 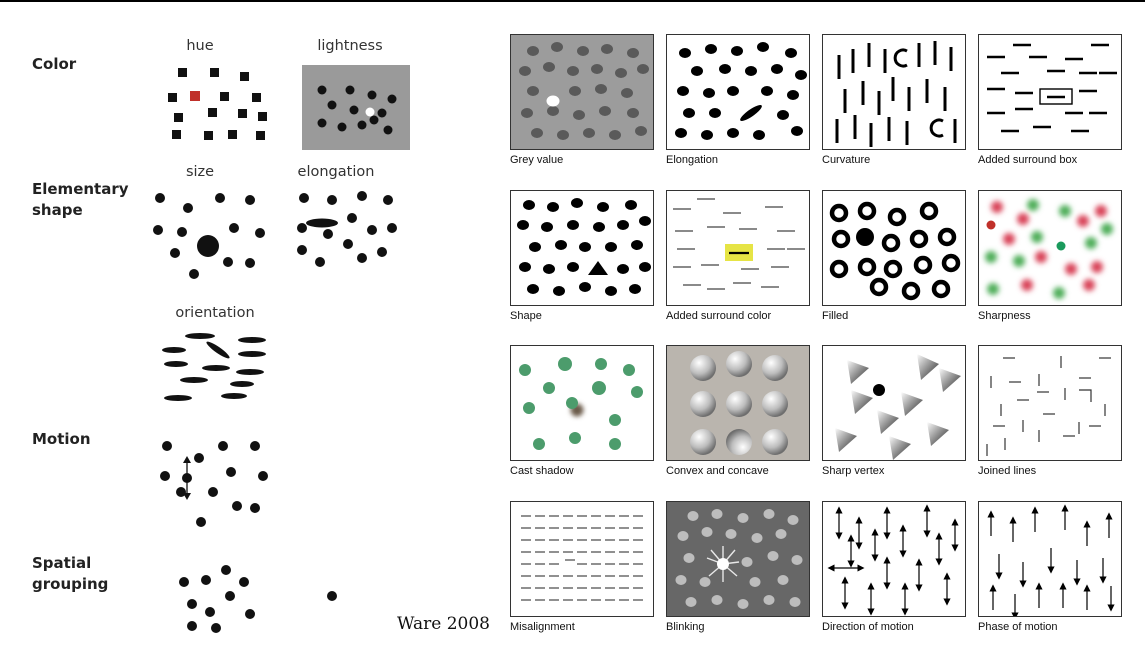 I want to click on label-elongation: elongation, so click(x=336, y=172).